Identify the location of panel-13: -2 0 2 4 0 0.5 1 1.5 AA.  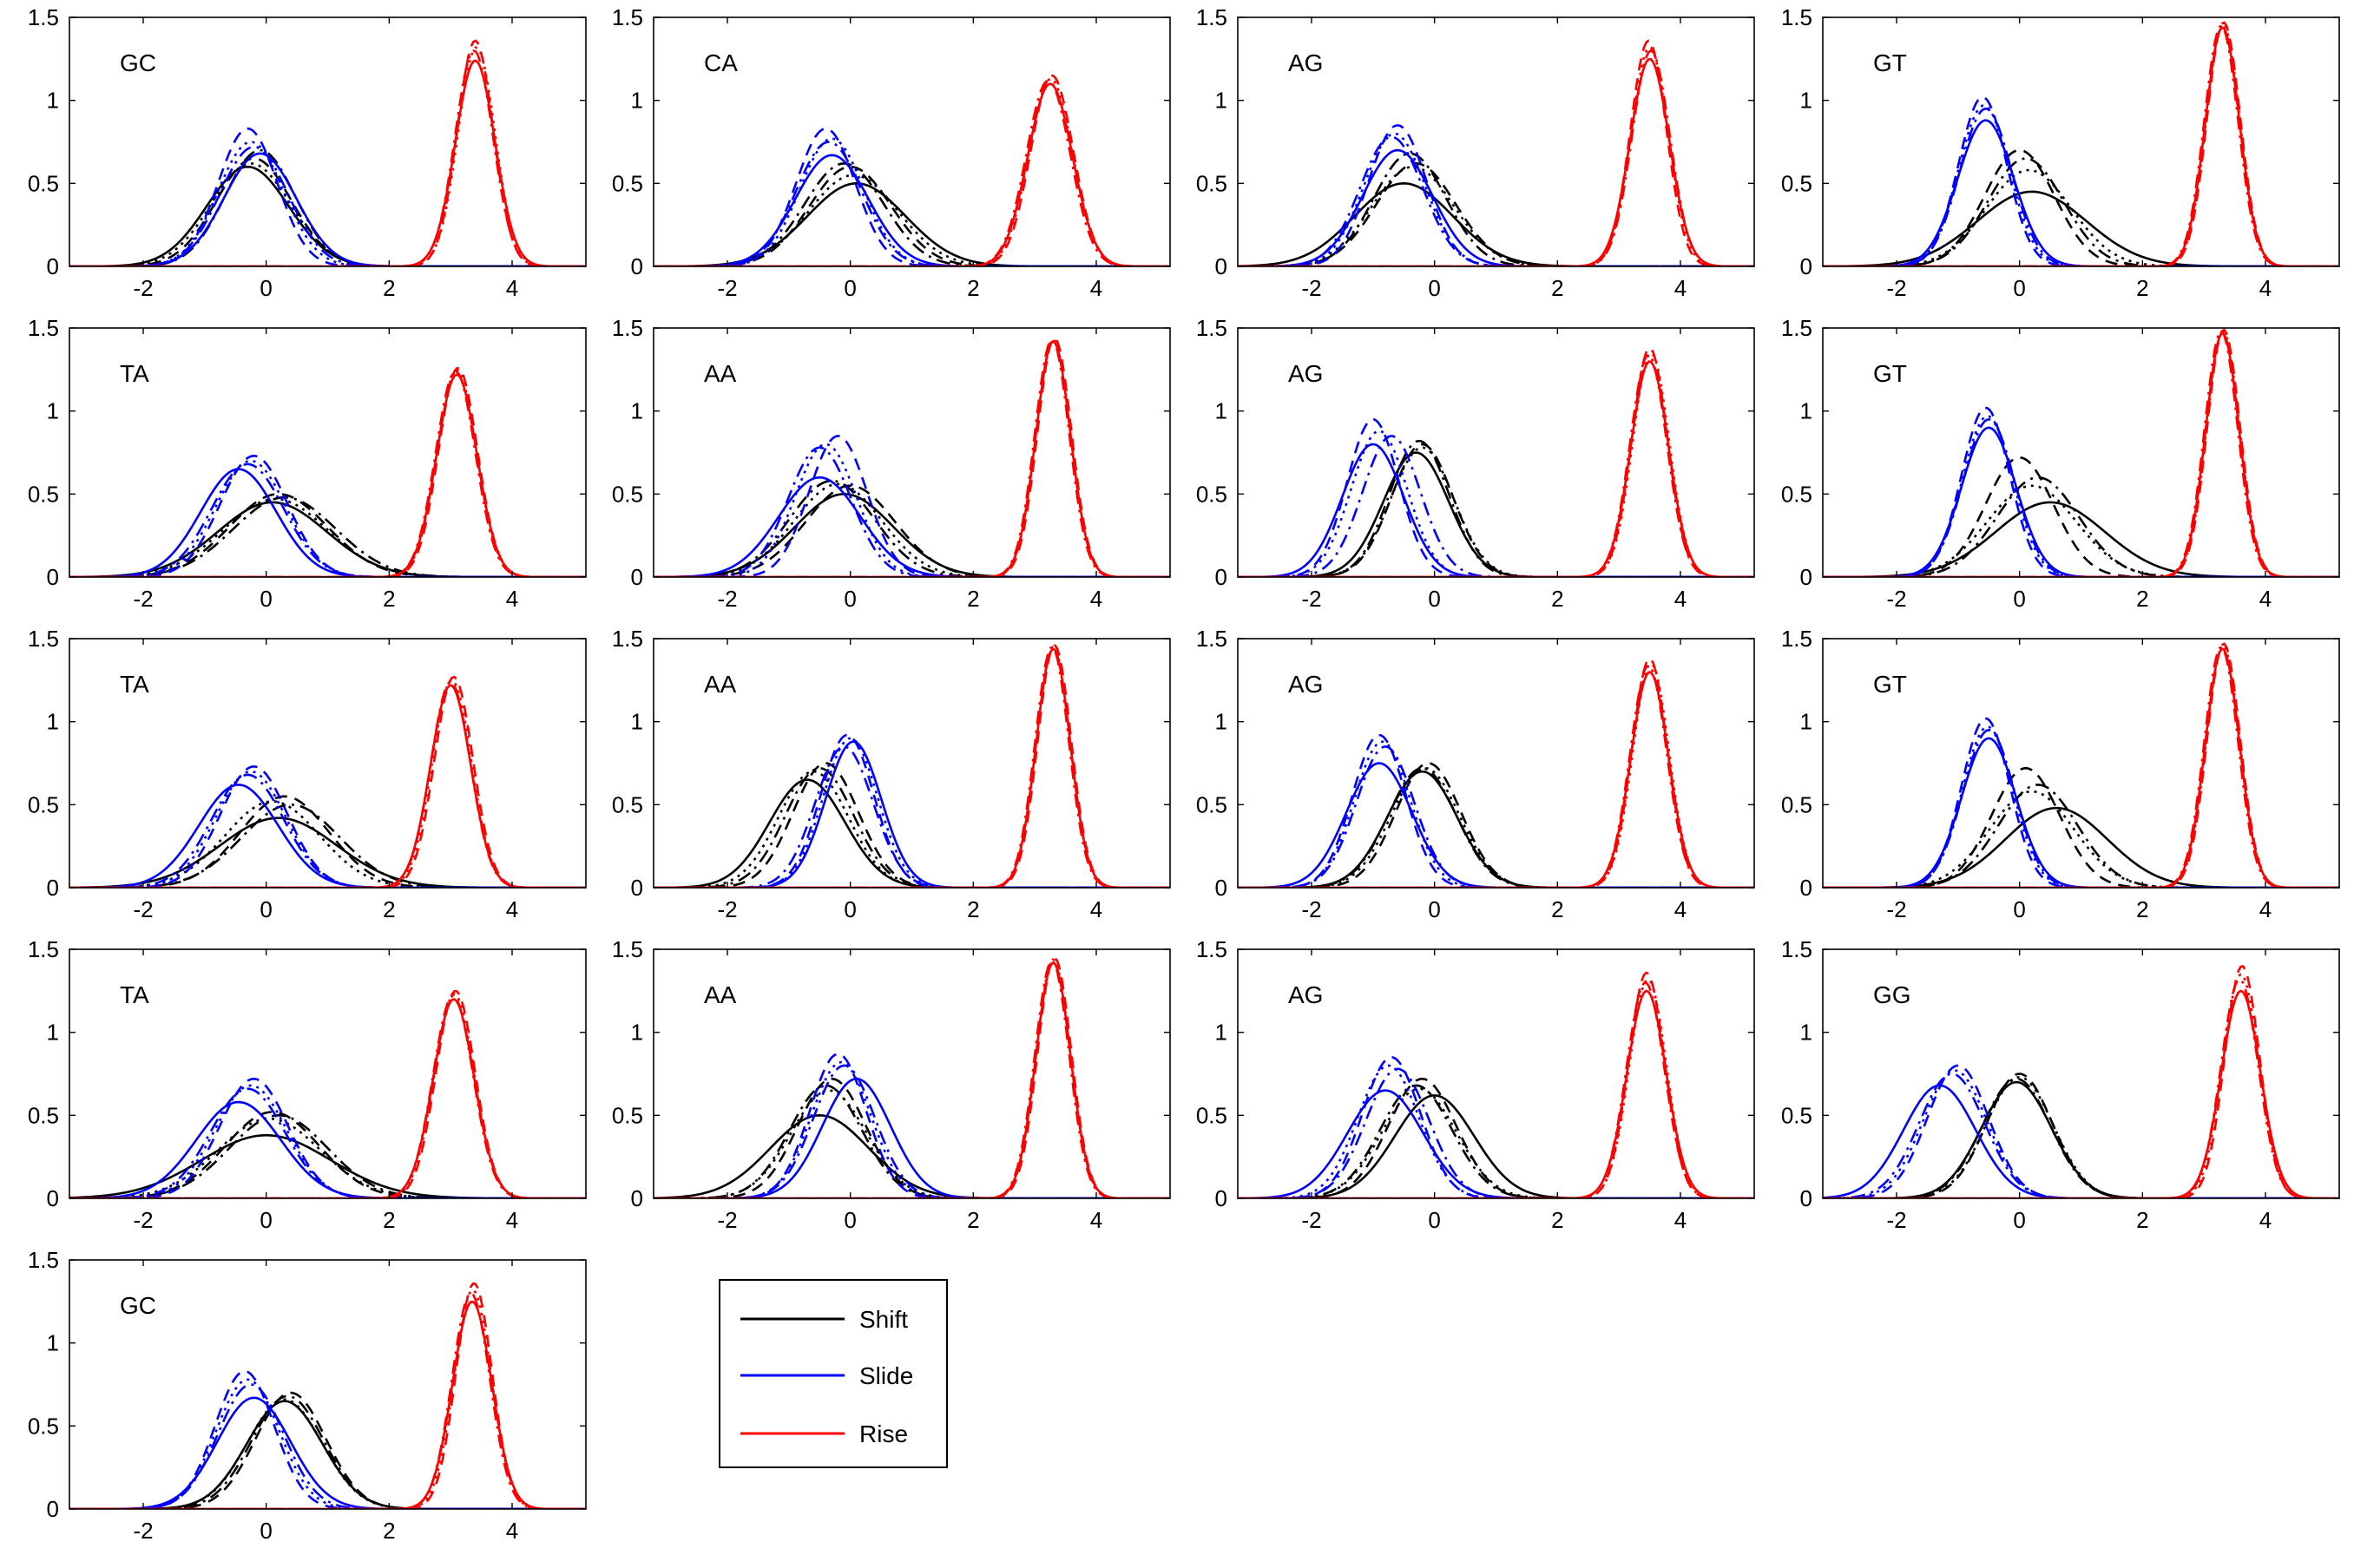
(892, 1084).